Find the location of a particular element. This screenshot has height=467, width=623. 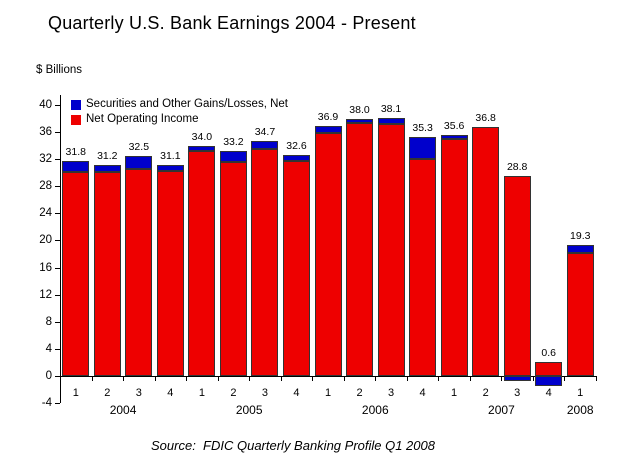

bar-value-label: 32.6 is located at coordinates (296, 146).